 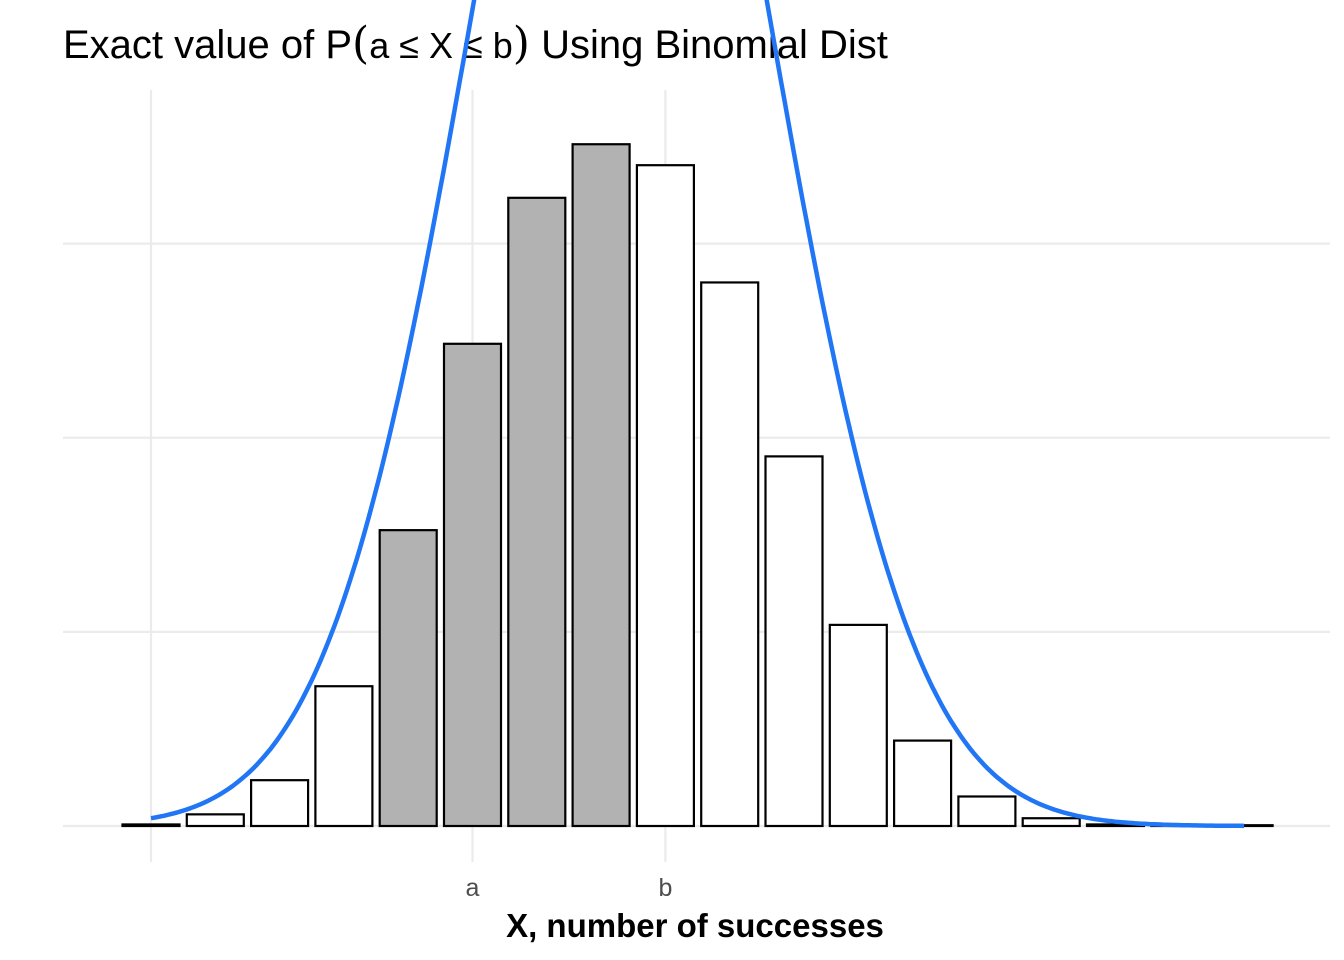 What do you see at coordinates (695, 925) in the screenshot?
I see `x-axis-label: X, number of successes` at bounding box center [695, 925].